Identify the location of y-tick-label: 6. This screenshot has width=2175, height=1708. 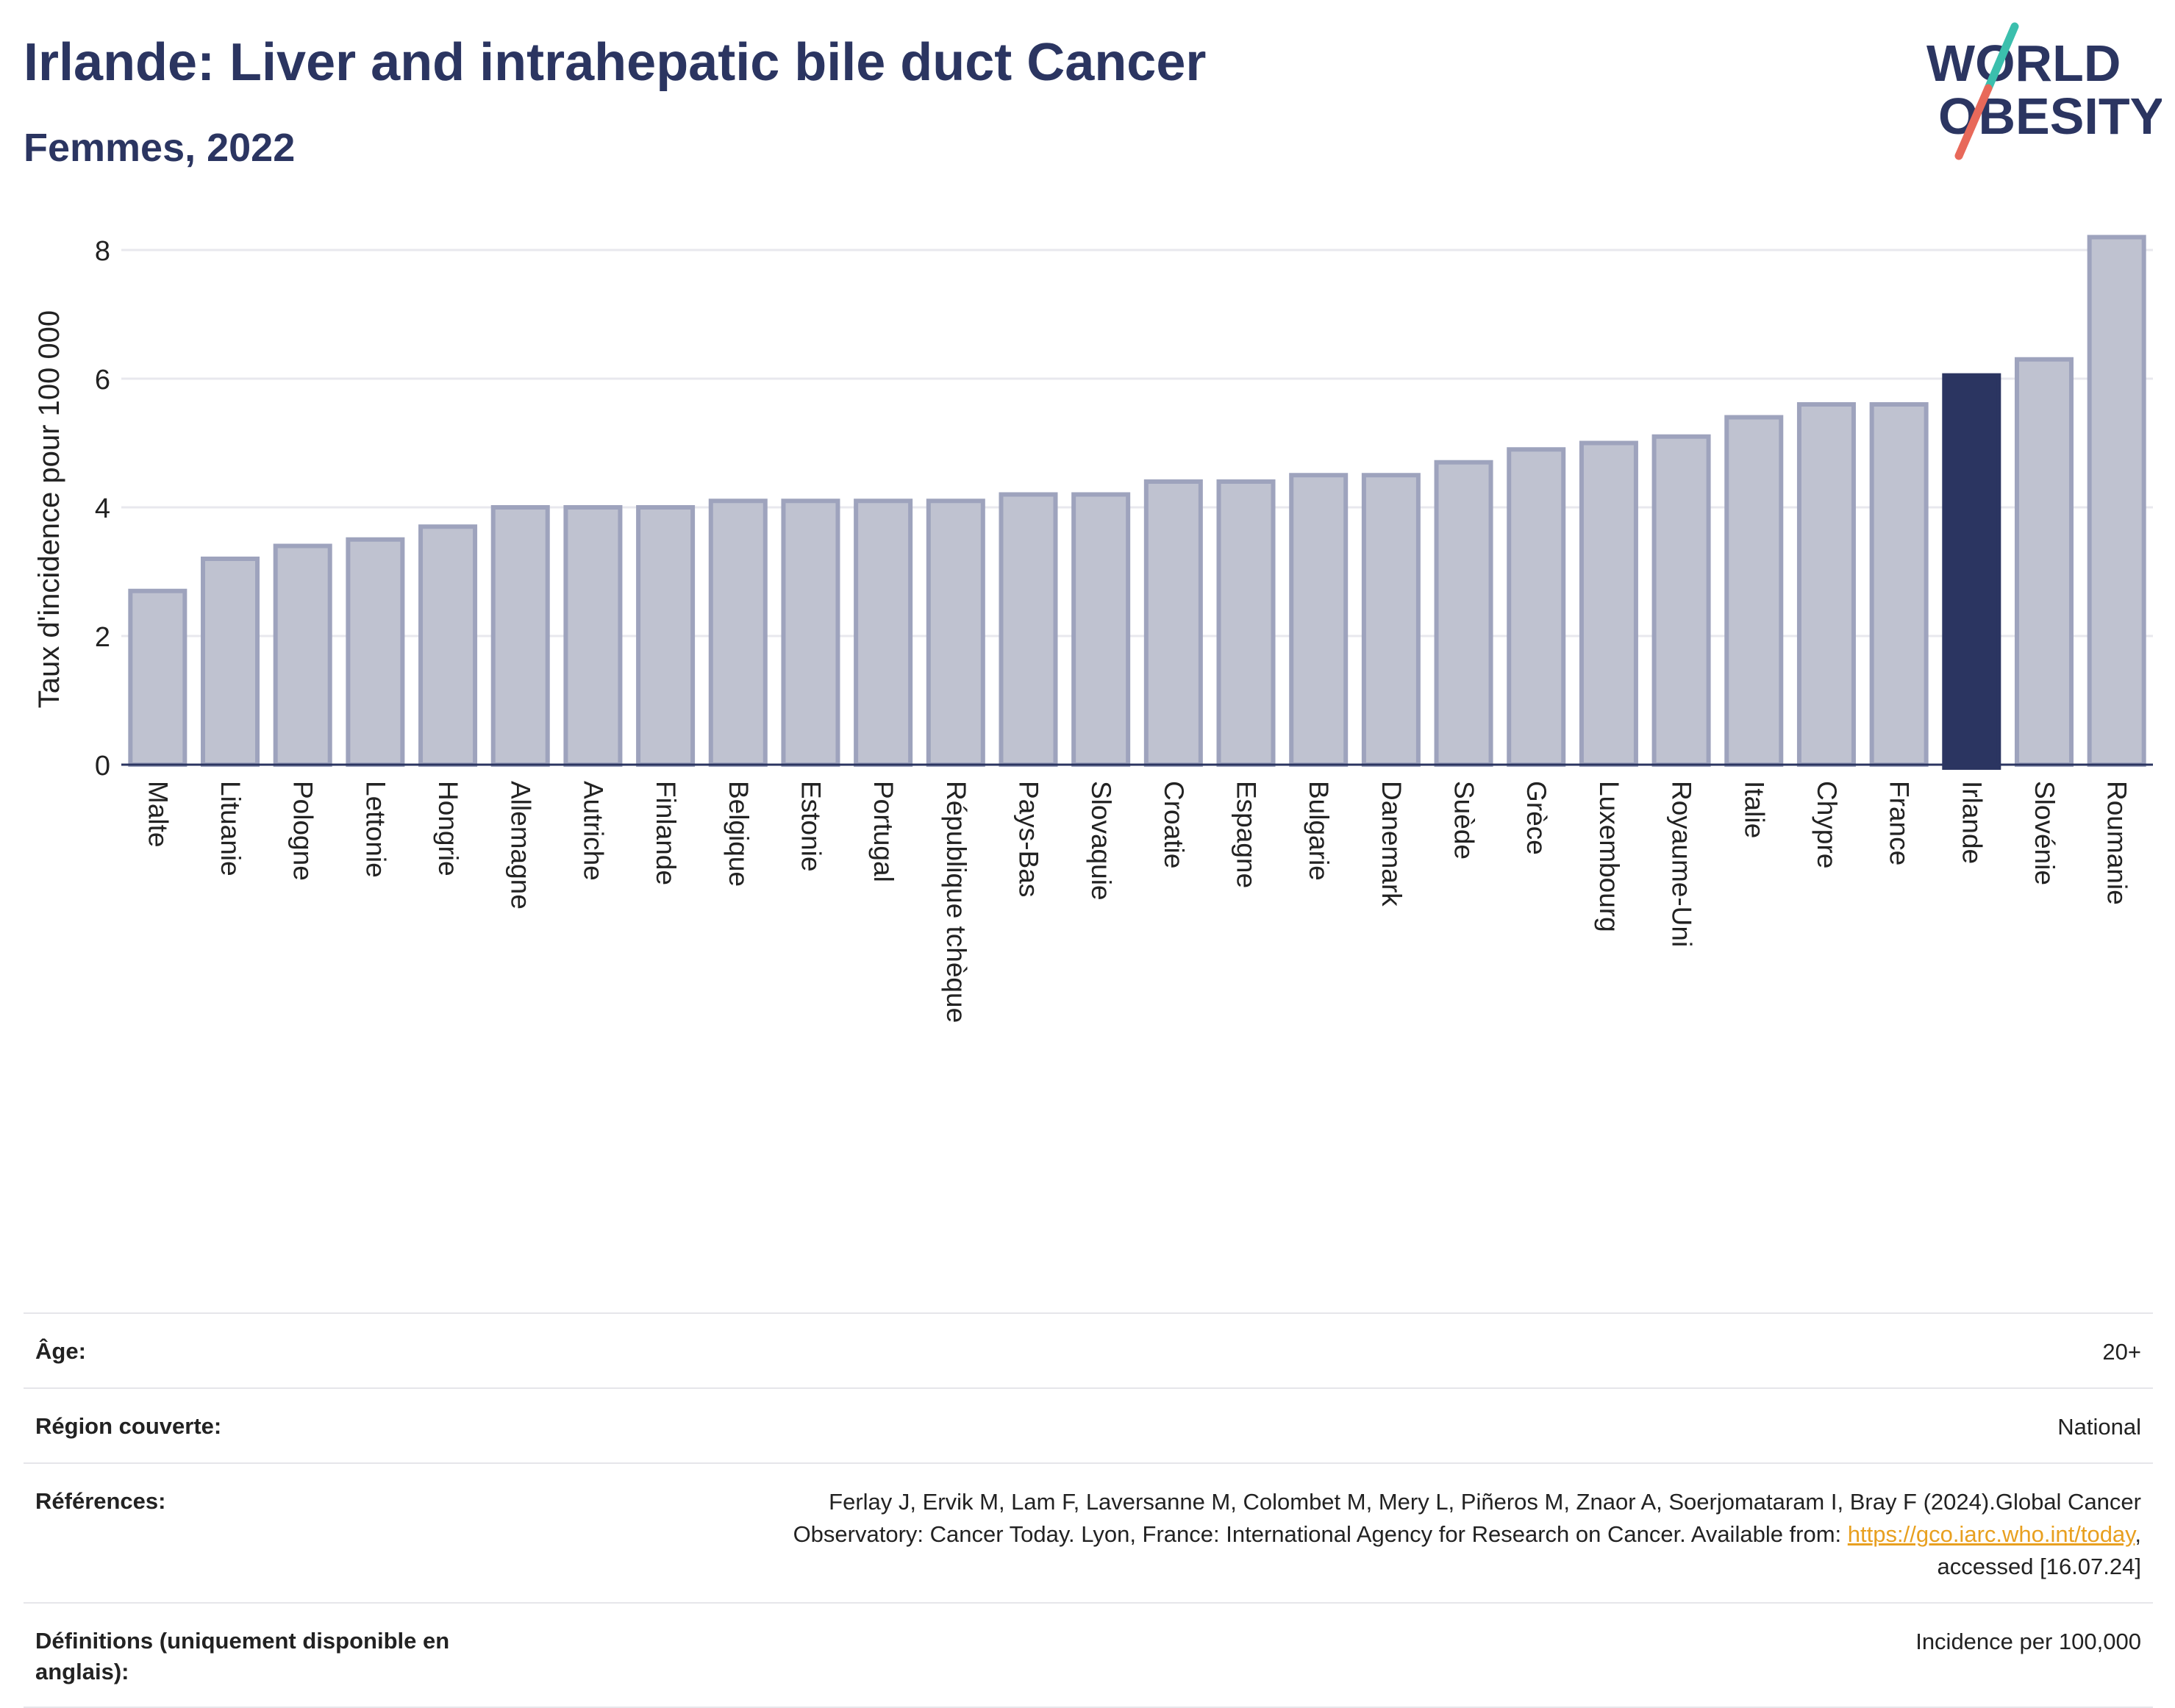
(103, 380).